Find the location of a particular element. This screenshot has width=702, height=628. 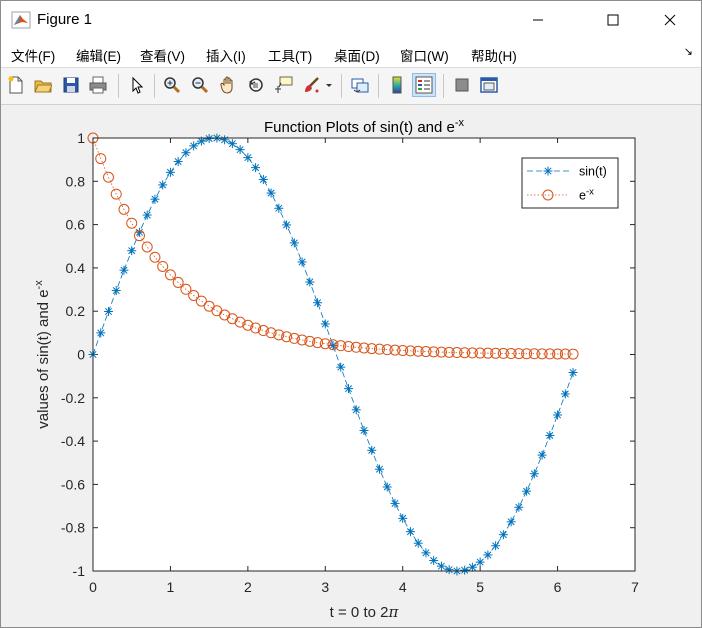

maximize-button is located at coordinates (613, 20).